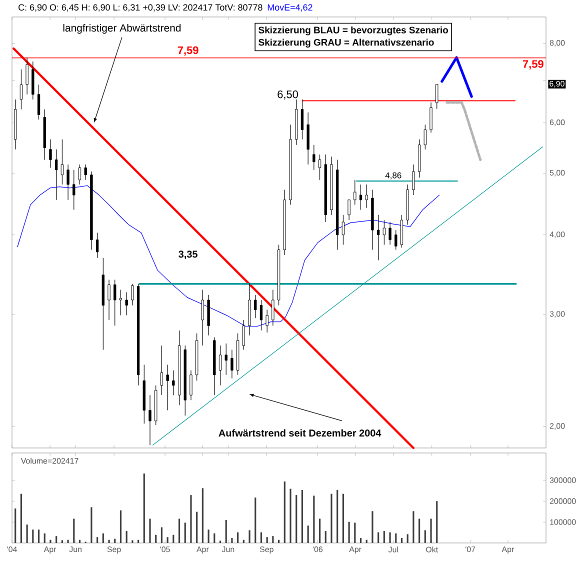  Describe the element at coordinates (140, 8) in the screenshot. I see `text: C: 6,90 O: 6,45 H: 6,90 L: 6,31 +0,39 LV: 202417 TotV: 80778` at that location.